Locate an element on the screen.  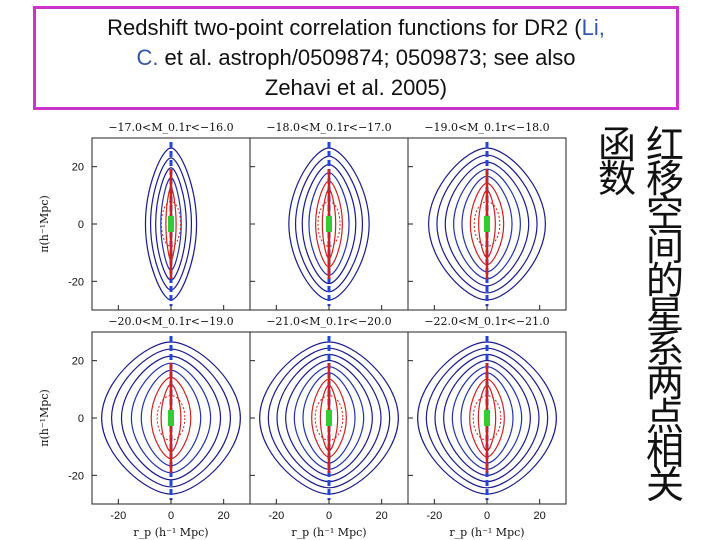
title-line-3: Zehavi et al. 2005) is located at coordinates (356, 87).